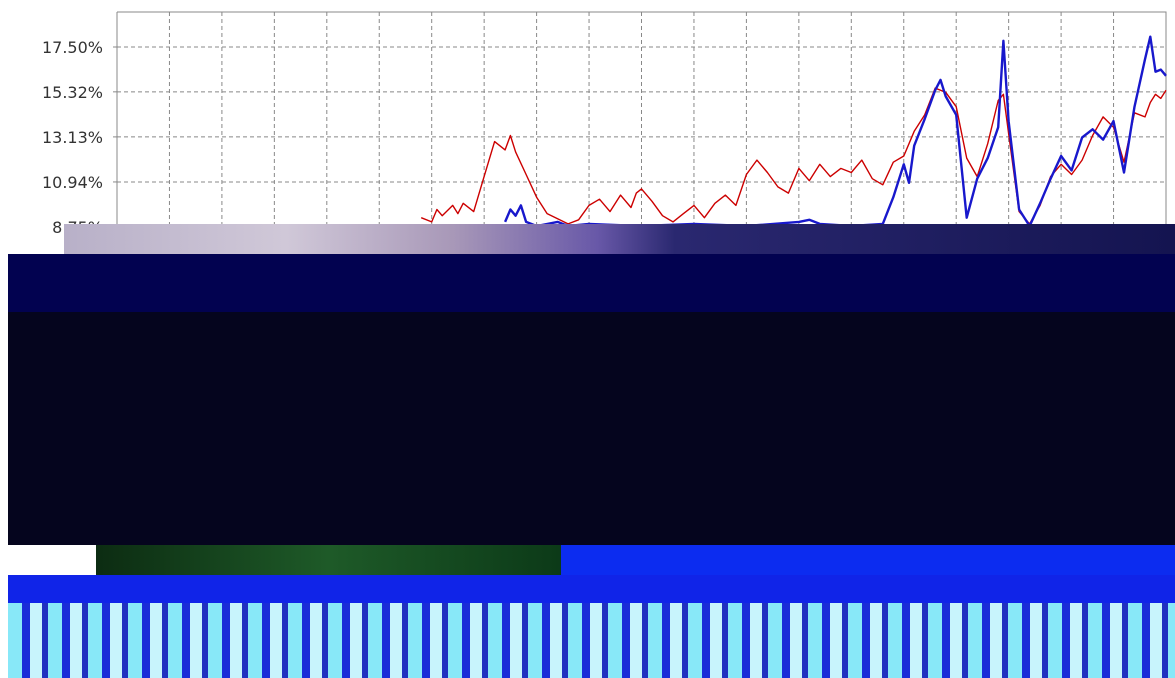 The width and height of the screenshot is (1175, 678). What do you see at coordinates (591, 283) in the screenshot?
I see `glitch-band-top` at bounding box center [591, 283].